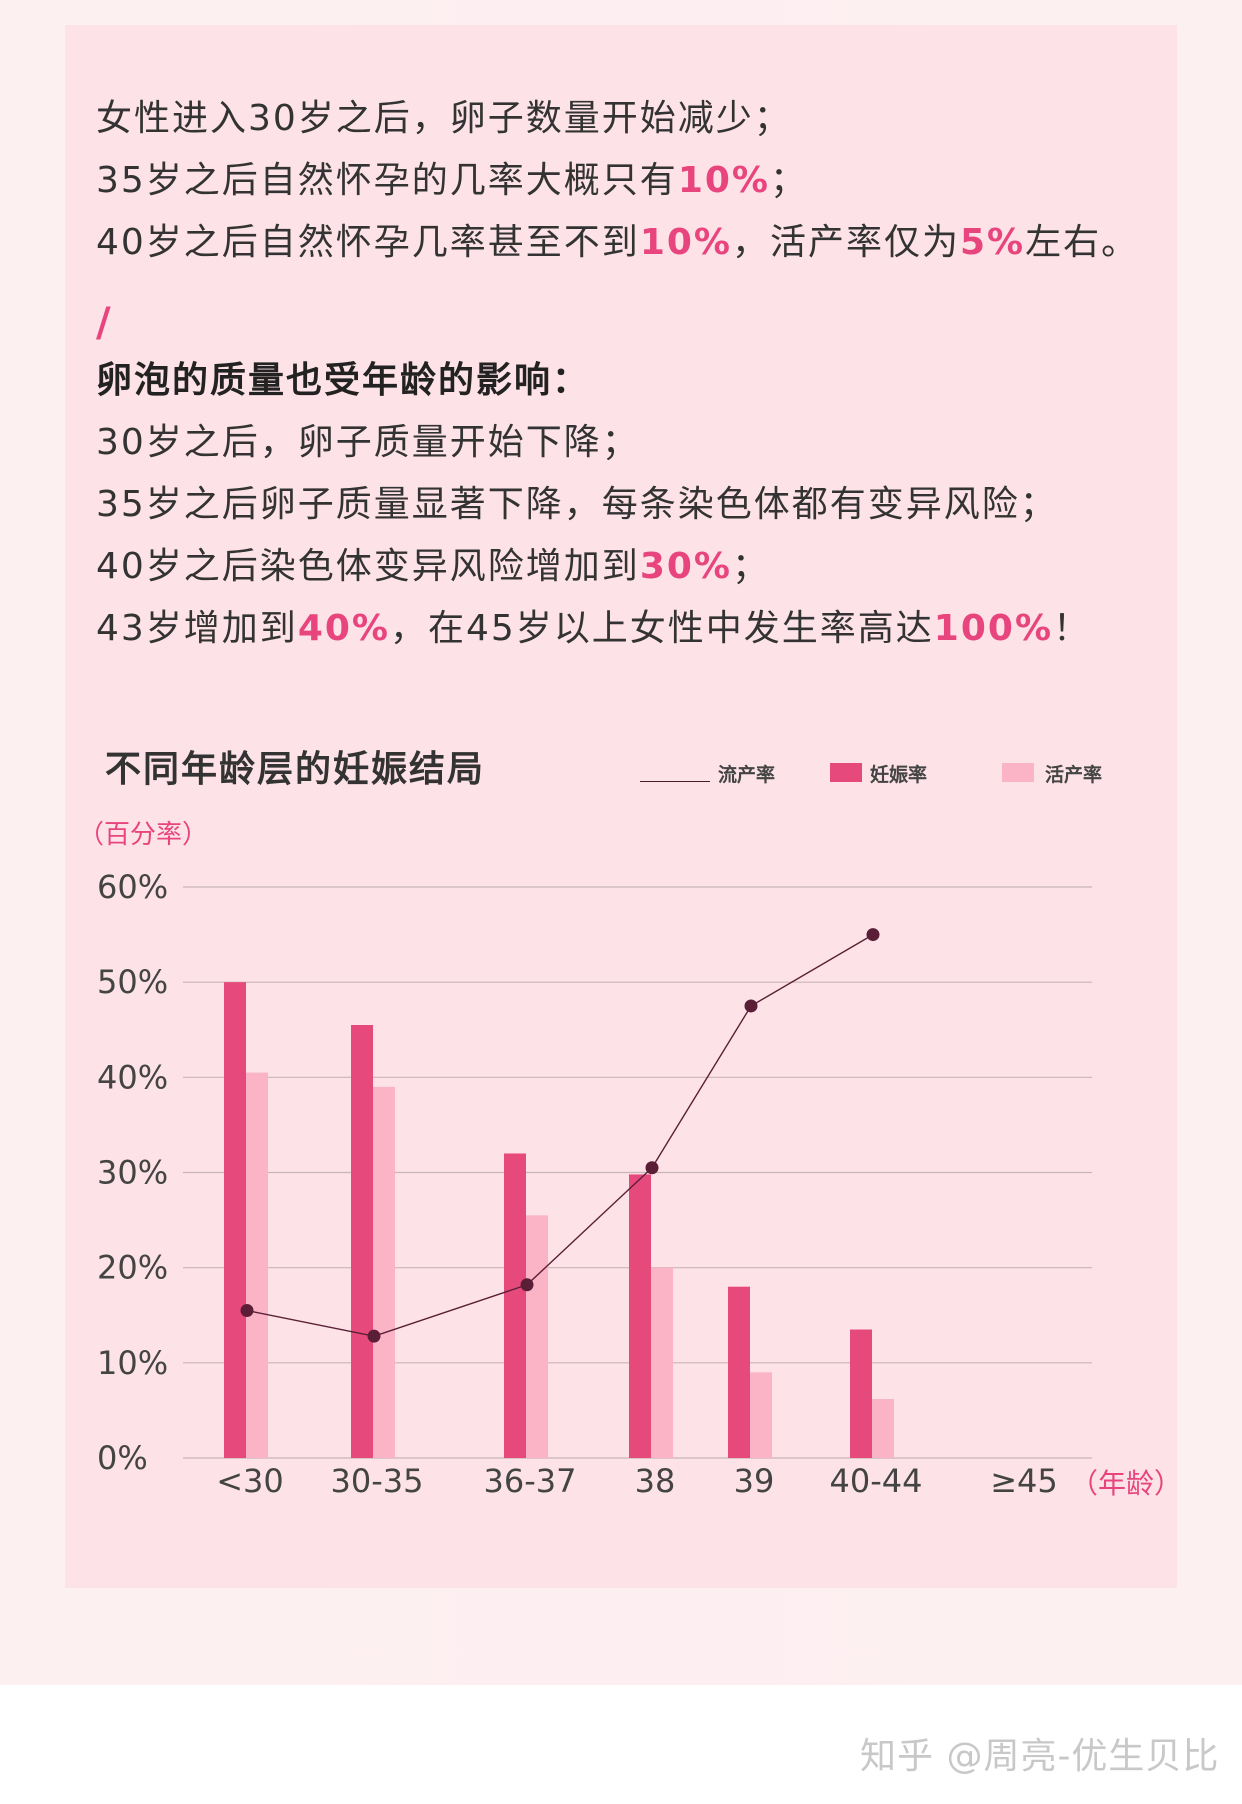  Describe the element at coordinates (132, 887) in the screenshot. I see `y-tick-label: 60%` at that location.